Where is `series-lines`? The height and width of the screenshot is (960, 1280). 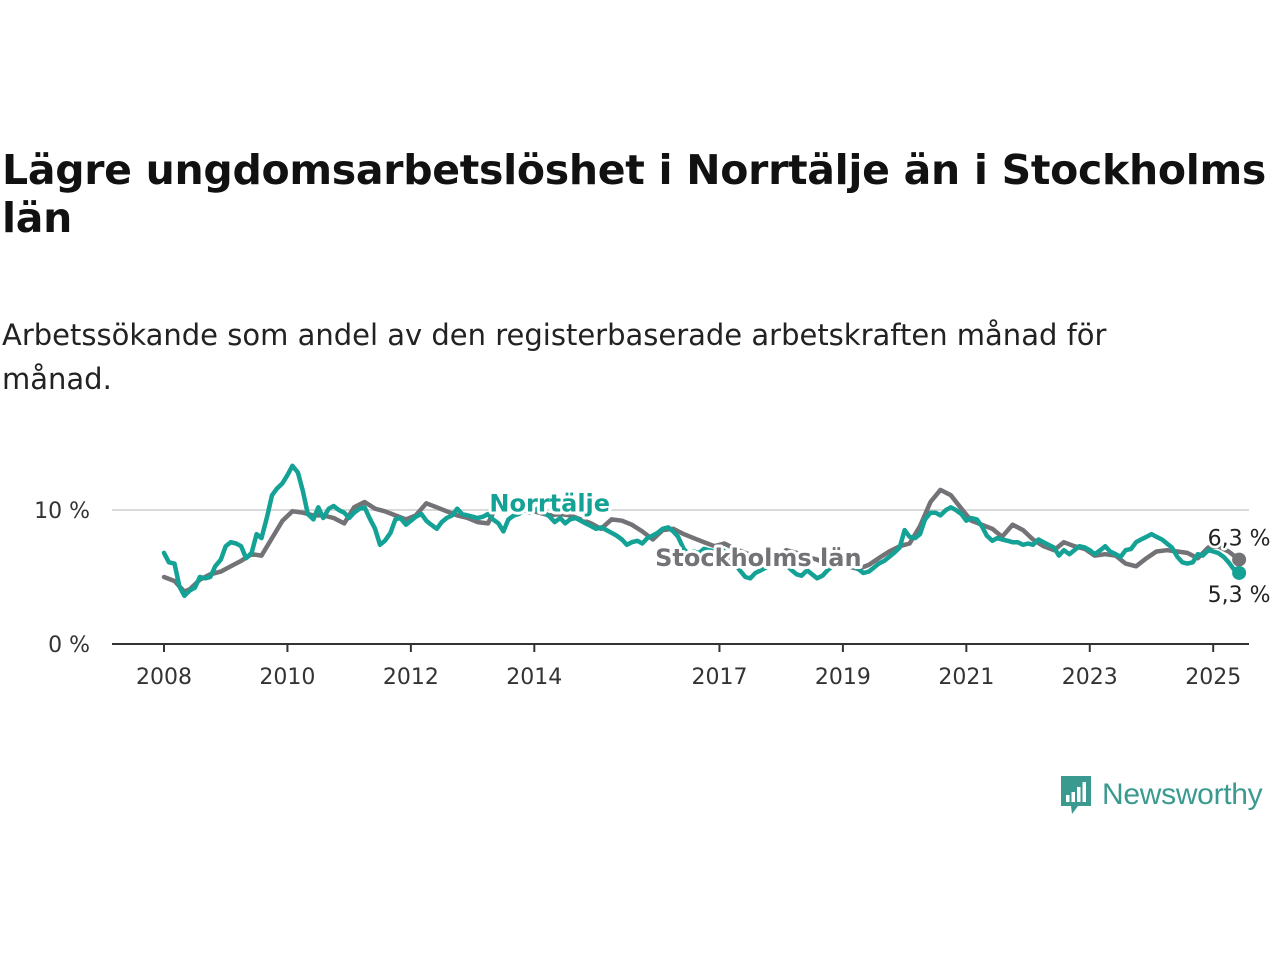 series-lines is located at coordinates (704, 531).